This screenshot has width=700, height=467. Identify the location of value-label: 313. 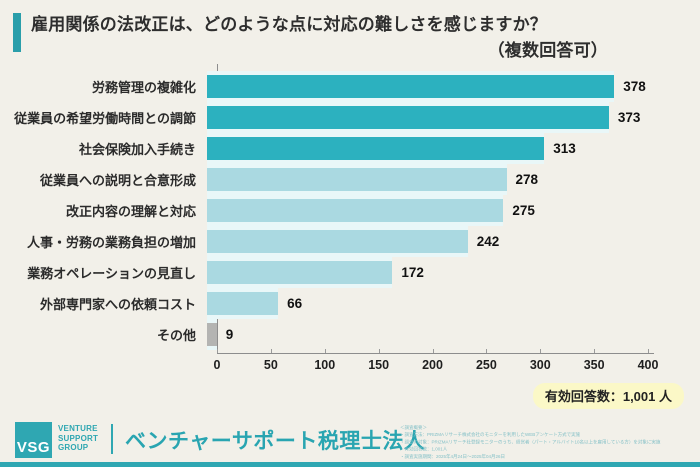
(564, 148).